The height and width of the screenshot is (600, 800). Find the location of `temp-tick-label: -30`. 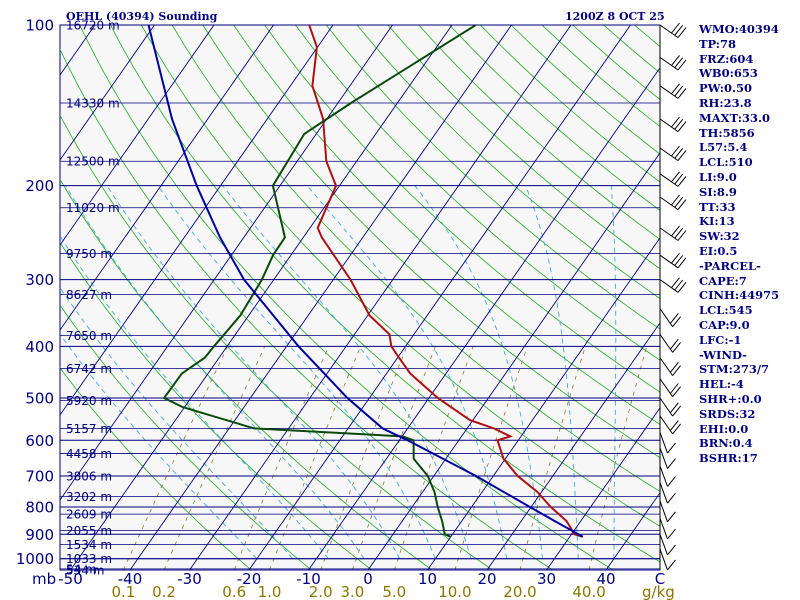

temp-tick-label: -30 is located at coordinates (189, 579).